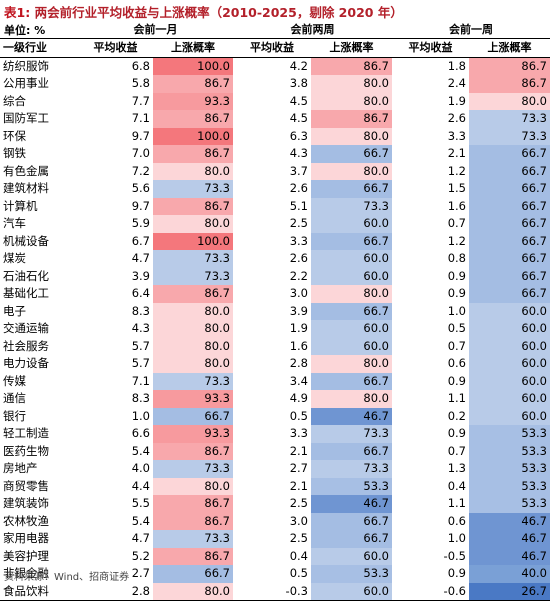 Image resolution: width=550 pixels, height=601 pixels. Describe the element at coordinates (298, 100) in the screenshot. I see `avg-return-cell: 4.5` at that location.